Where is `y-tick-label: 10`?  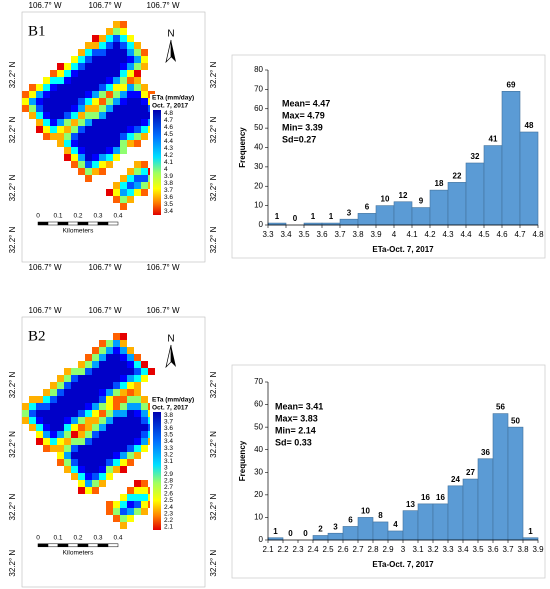 y-tick-label: 10 is located at coordinates (258, 205).